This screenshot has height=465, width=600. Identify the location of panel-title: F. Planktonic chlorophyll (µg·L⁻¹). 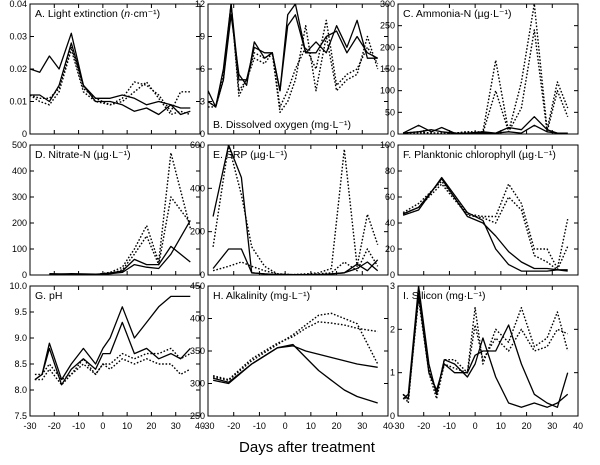
(479, 155).